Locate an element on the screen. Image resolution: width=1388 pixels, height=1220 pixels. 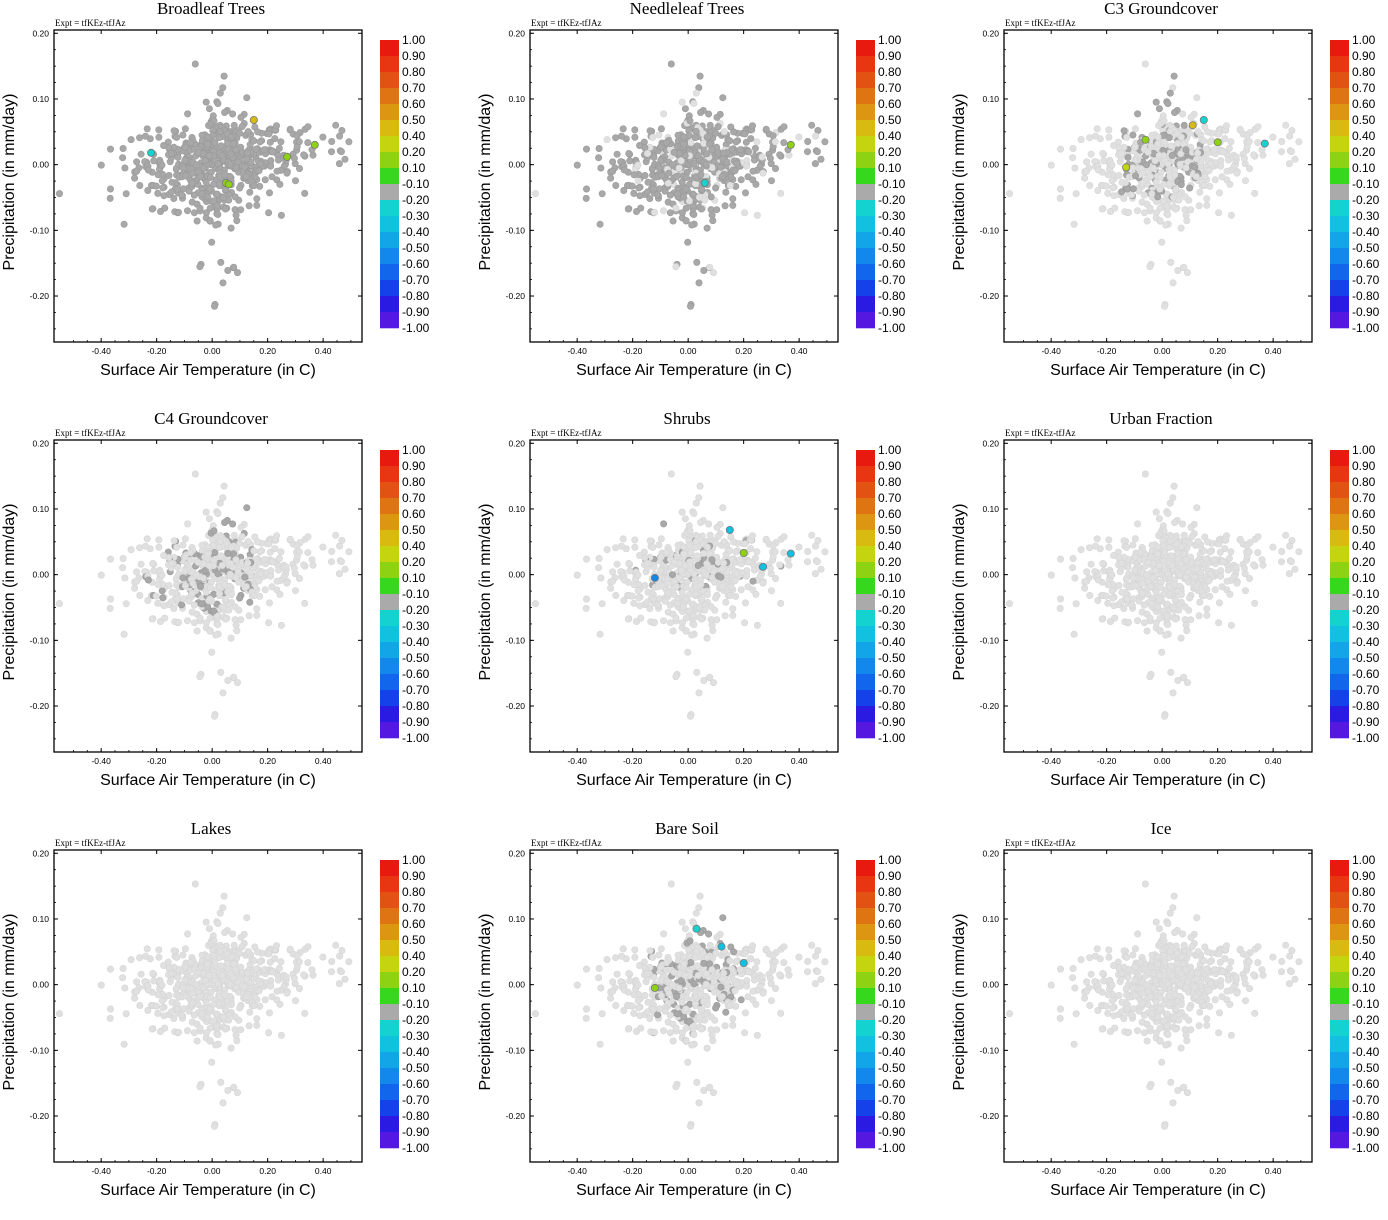
colorbar-label: -0.40 is located at coordinates (892, 642).